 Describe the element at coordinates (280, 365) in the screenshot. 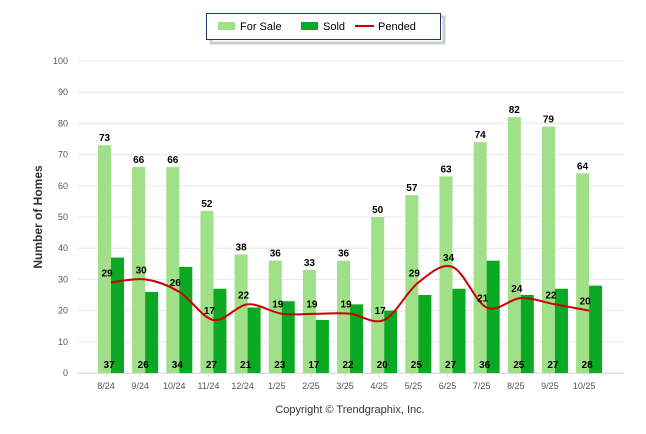

I see `sold-data-label: 23` at that location.